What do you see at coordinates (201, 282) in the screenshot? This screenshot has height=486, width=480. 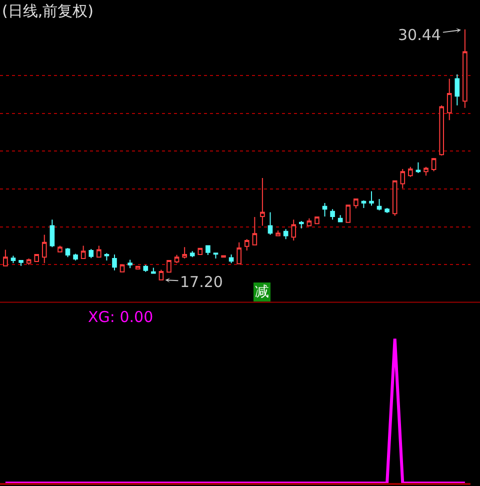 I see `annotation: 17.20` at bounding box center [201, 282].